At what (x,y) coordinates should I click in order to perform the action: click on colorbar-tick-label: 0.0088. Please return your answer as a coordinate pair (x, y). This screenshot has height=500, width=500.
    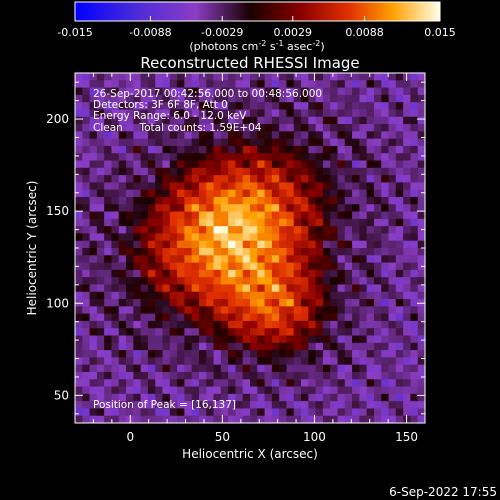
    Looking at the image, I should click on (364, 32).